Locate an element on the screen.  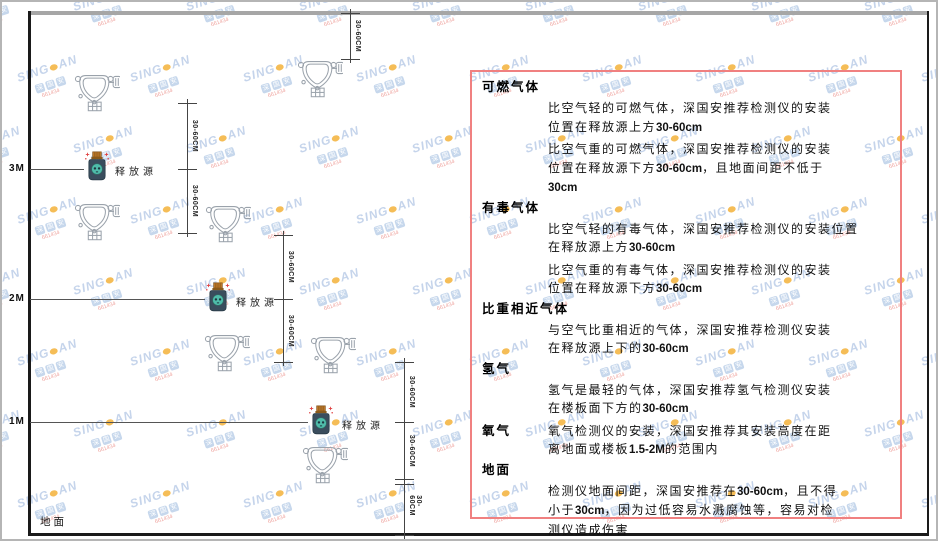
paragraph-line: 比空气轻的可燃气体，深国安推荐检测仪的安装 is located at coordinates (690, 108).